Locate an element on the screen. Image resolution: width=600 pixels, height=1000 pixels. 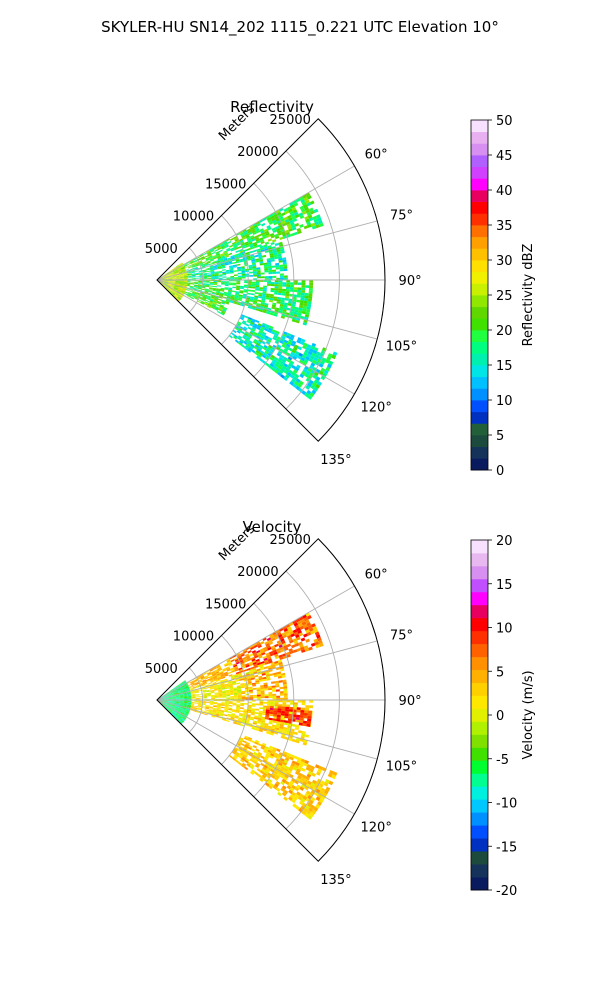
range-tick-label: 15000 is located at coordinates (225, 604).